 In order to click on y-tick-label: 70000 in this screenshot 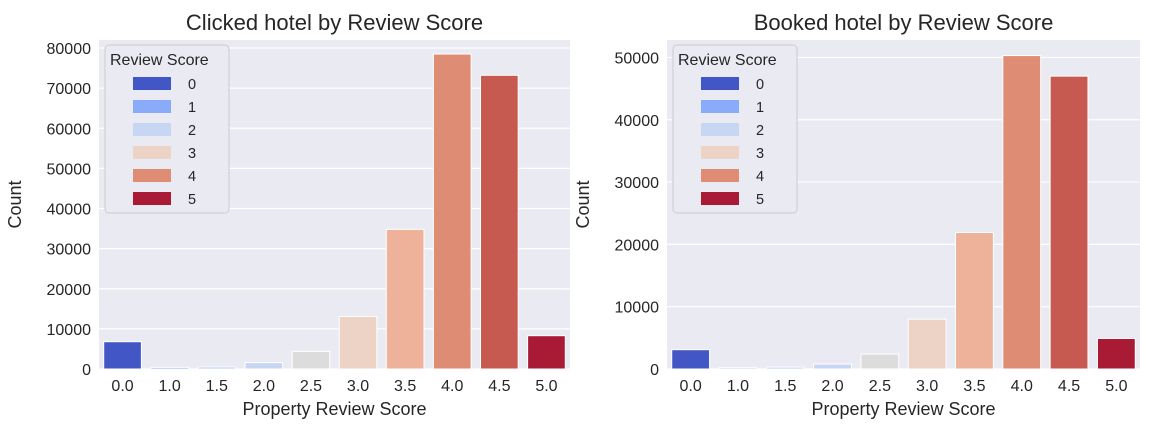, I will do `click(69, 89)`.